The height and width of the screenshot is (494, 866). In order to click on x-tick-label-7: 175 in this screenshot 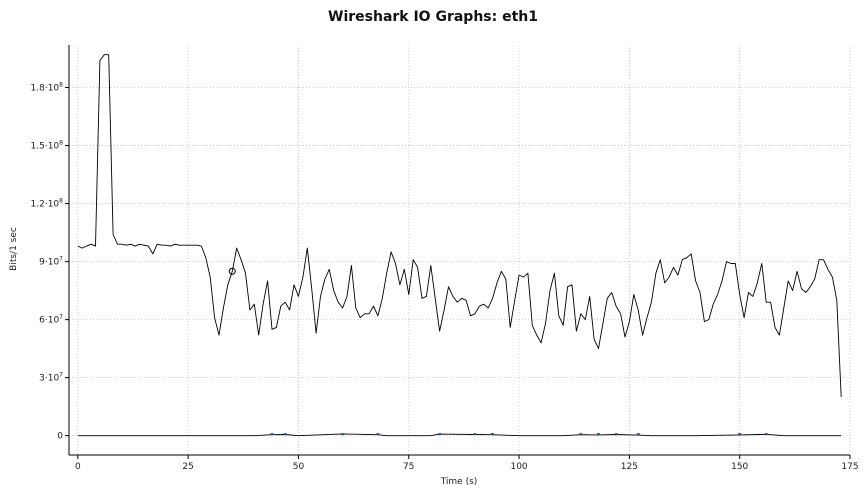, I will do `click(849, 467)`.